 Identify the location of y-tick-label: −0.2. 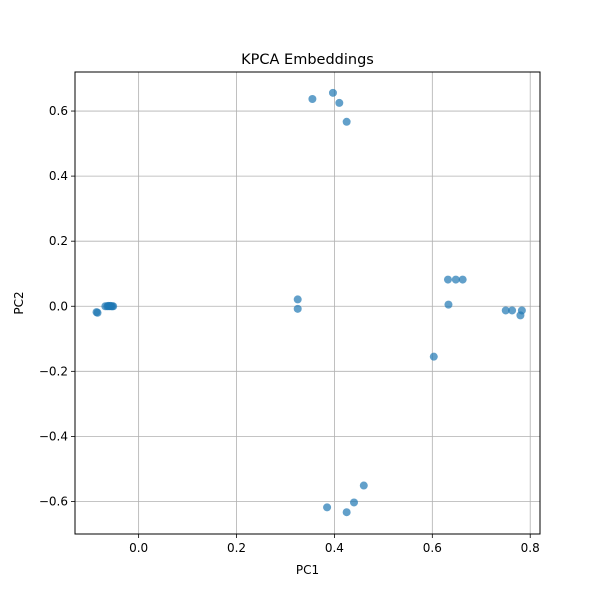
(53, 371).